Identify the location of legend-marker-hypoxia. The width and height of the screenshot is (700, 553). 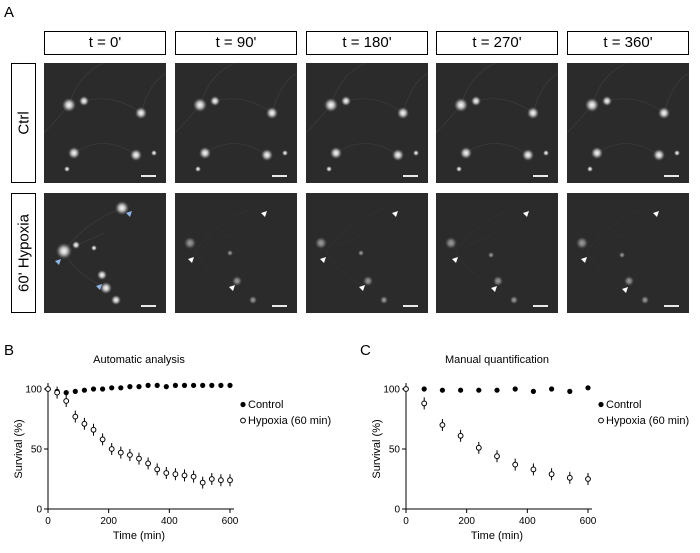
(243, 420).